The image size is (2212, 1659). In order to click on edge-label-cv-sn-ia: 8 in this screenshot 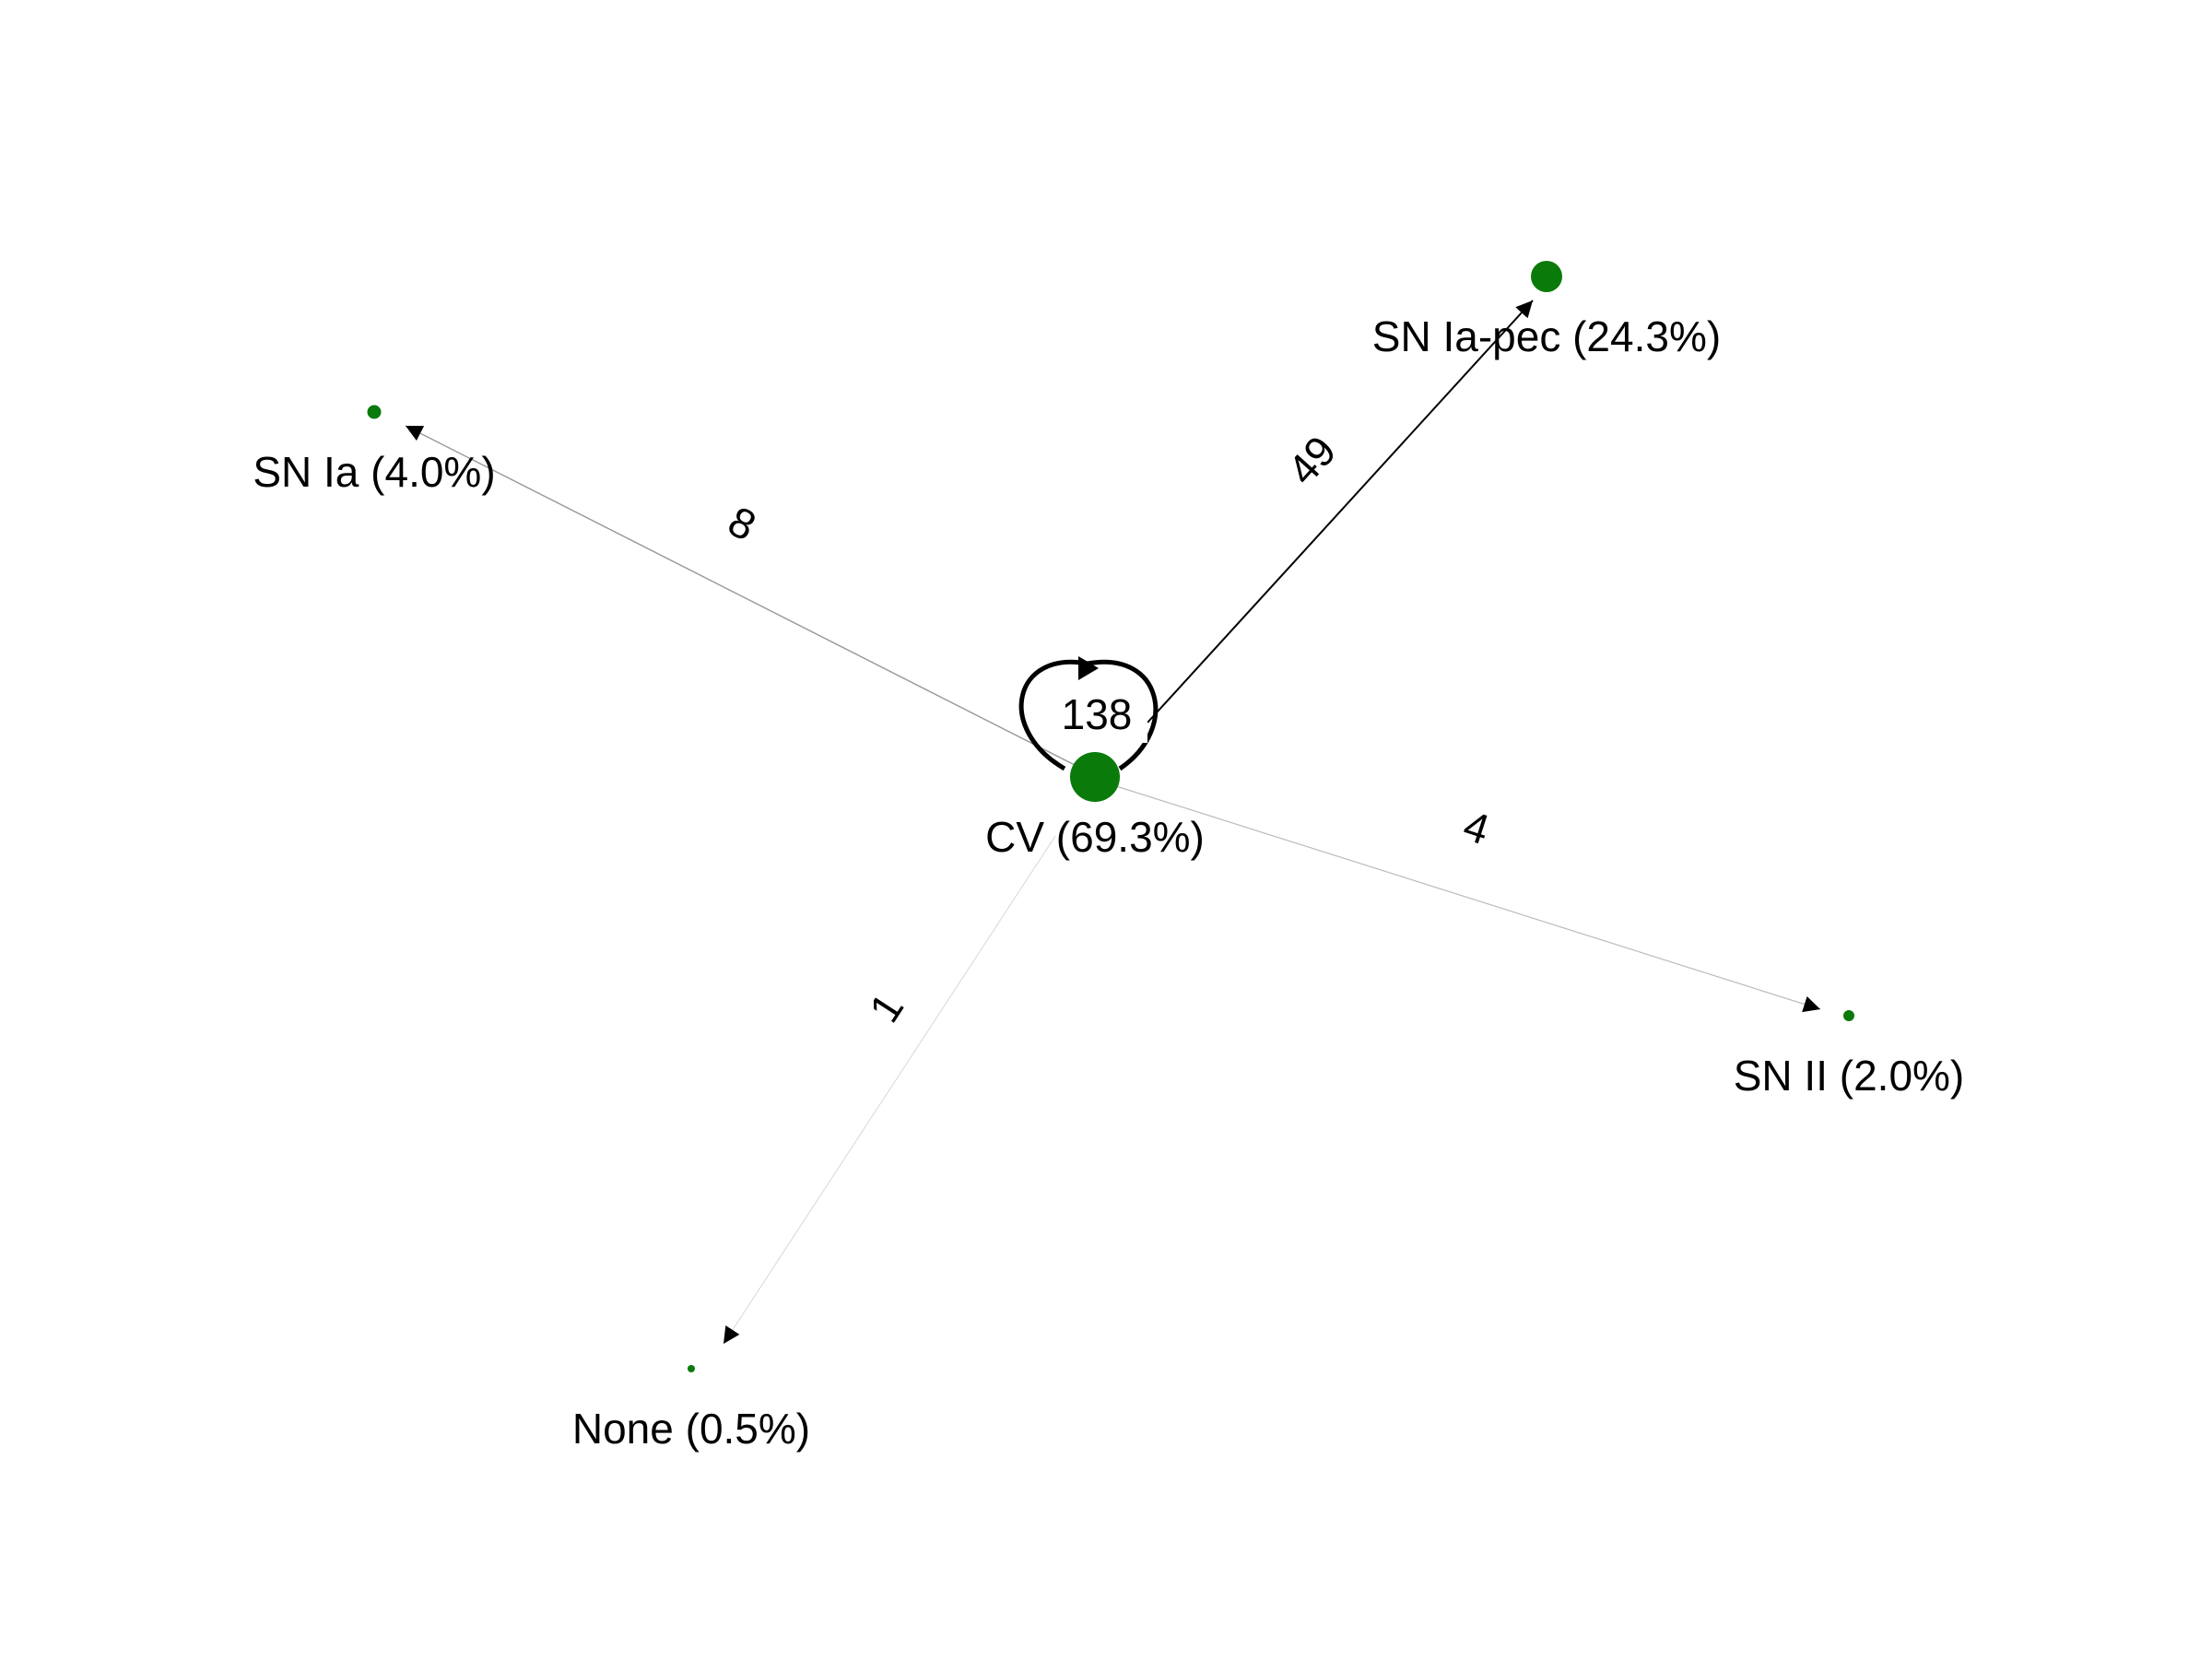, I will do `click(742, 523)`.